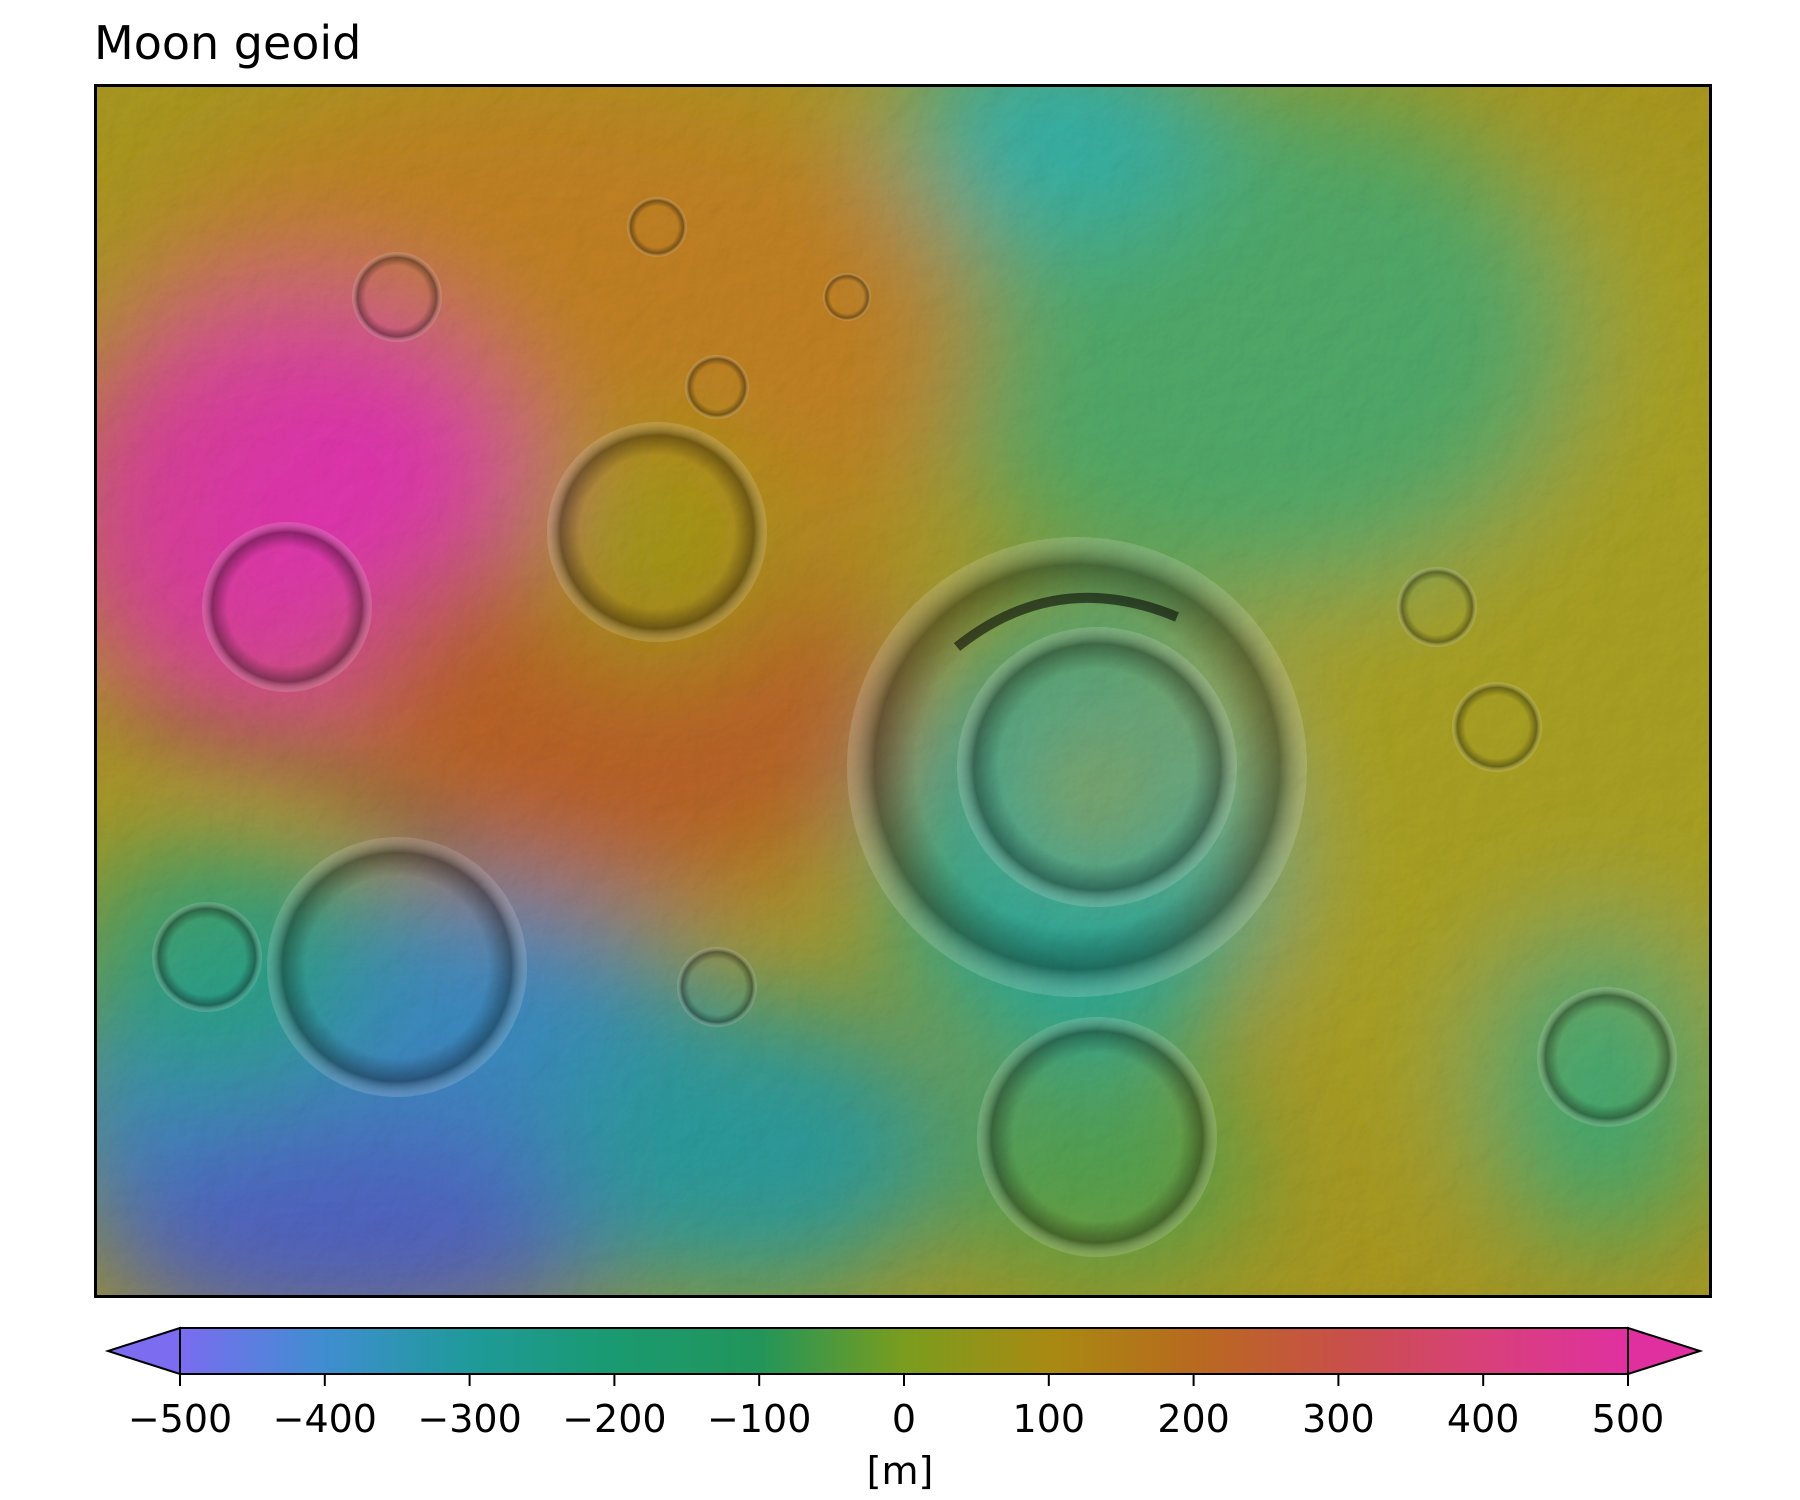  Describe the element at coordinates (325, 1419) in the screenshot. I see `colorbar-tick-label: −400` at that location.